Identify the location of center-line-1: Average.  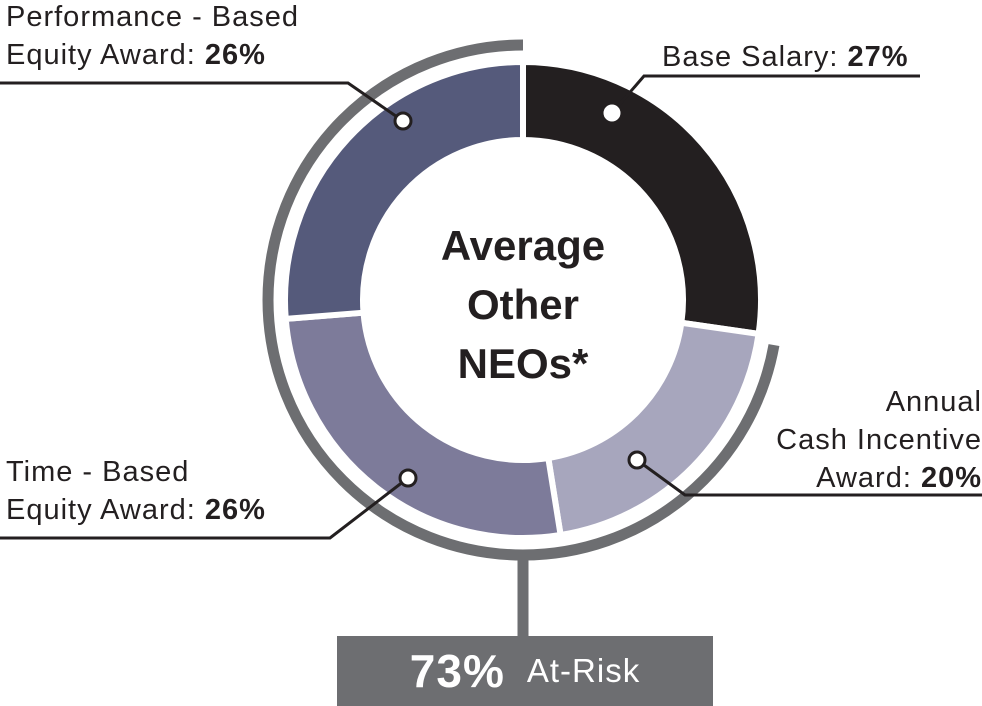
(523, 245).